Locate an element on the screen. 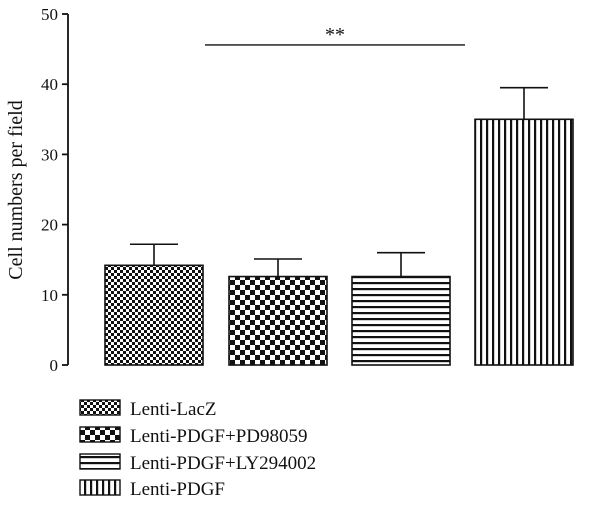 The image size is (600, 509). legend-label-1: Lenti-LacZ is located at coordinates (173, 409).